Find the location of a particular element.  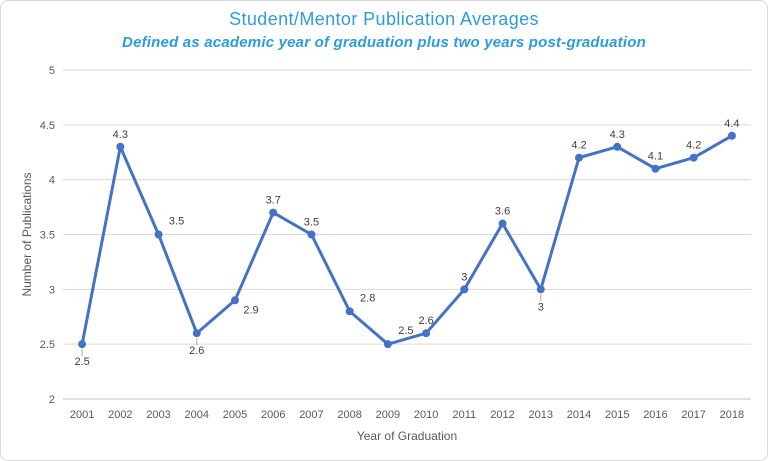

x-tick-label: 2005 is located at coordinates (235, 415).